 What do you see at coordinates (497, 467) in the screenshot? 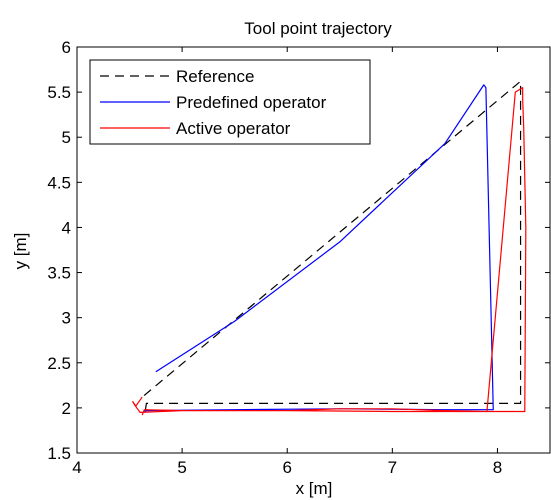
I see `x-tick-label: 8` at bounding box center [497, 467].